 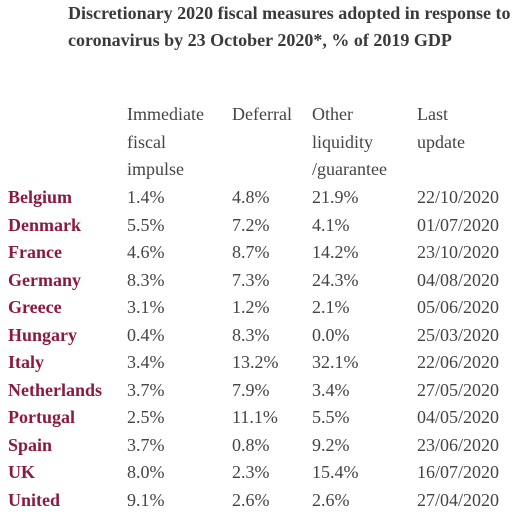 I want to click on table-cell: 2.3%, so click(x=251, y=472).